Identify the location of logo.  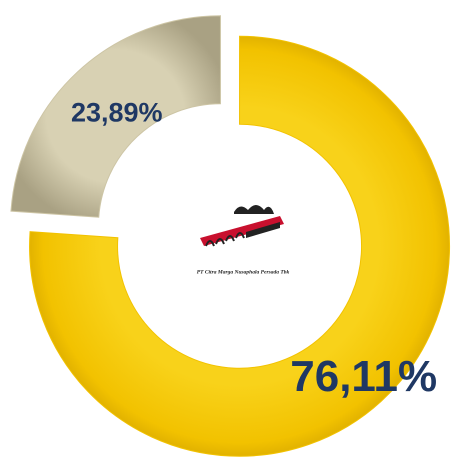
(242, 226).